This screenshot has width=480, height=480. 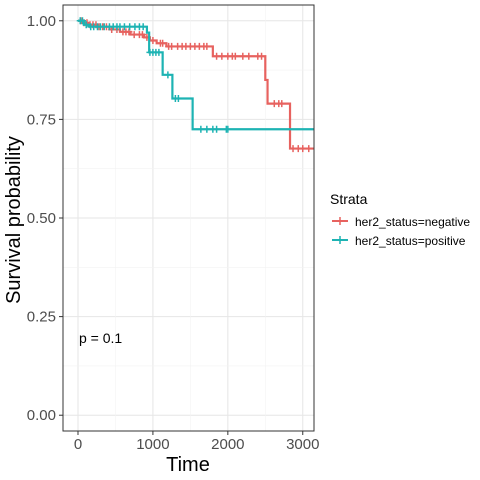 What do you see at coordinates (188, 465) in the screenshot?
I see `x-axis-title: Time` at bounding box center [188, 465].